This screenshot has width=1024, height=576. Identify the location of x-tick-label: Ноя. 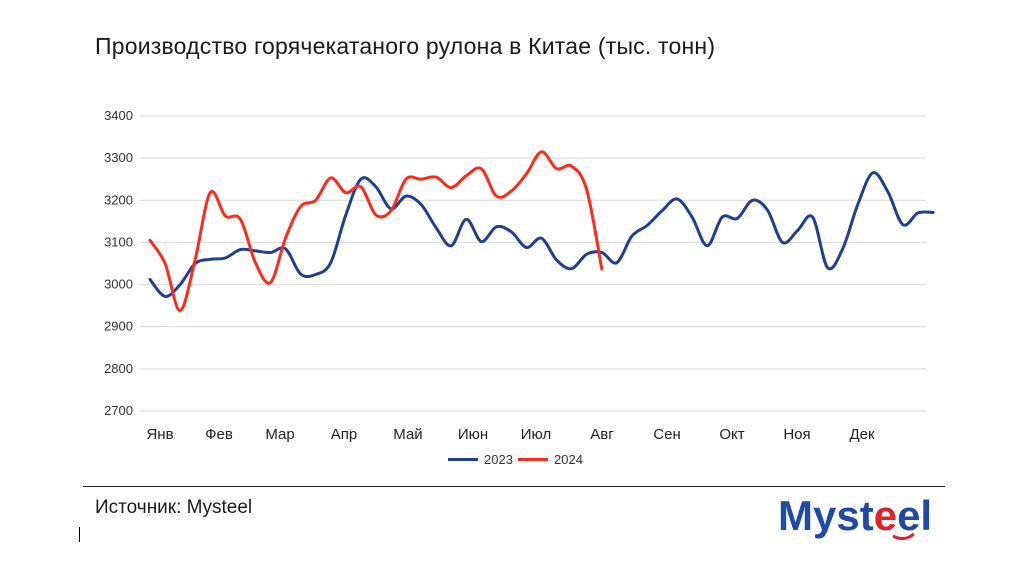
(796, 434).